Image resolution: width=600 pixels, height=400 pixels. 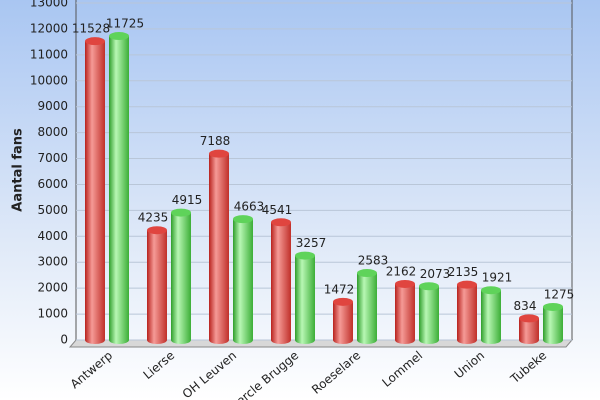 What do you see at coordinates (49, 28) in the screenshot?
I see `y-tick-label: 12000` at bounding box center [49, 28].